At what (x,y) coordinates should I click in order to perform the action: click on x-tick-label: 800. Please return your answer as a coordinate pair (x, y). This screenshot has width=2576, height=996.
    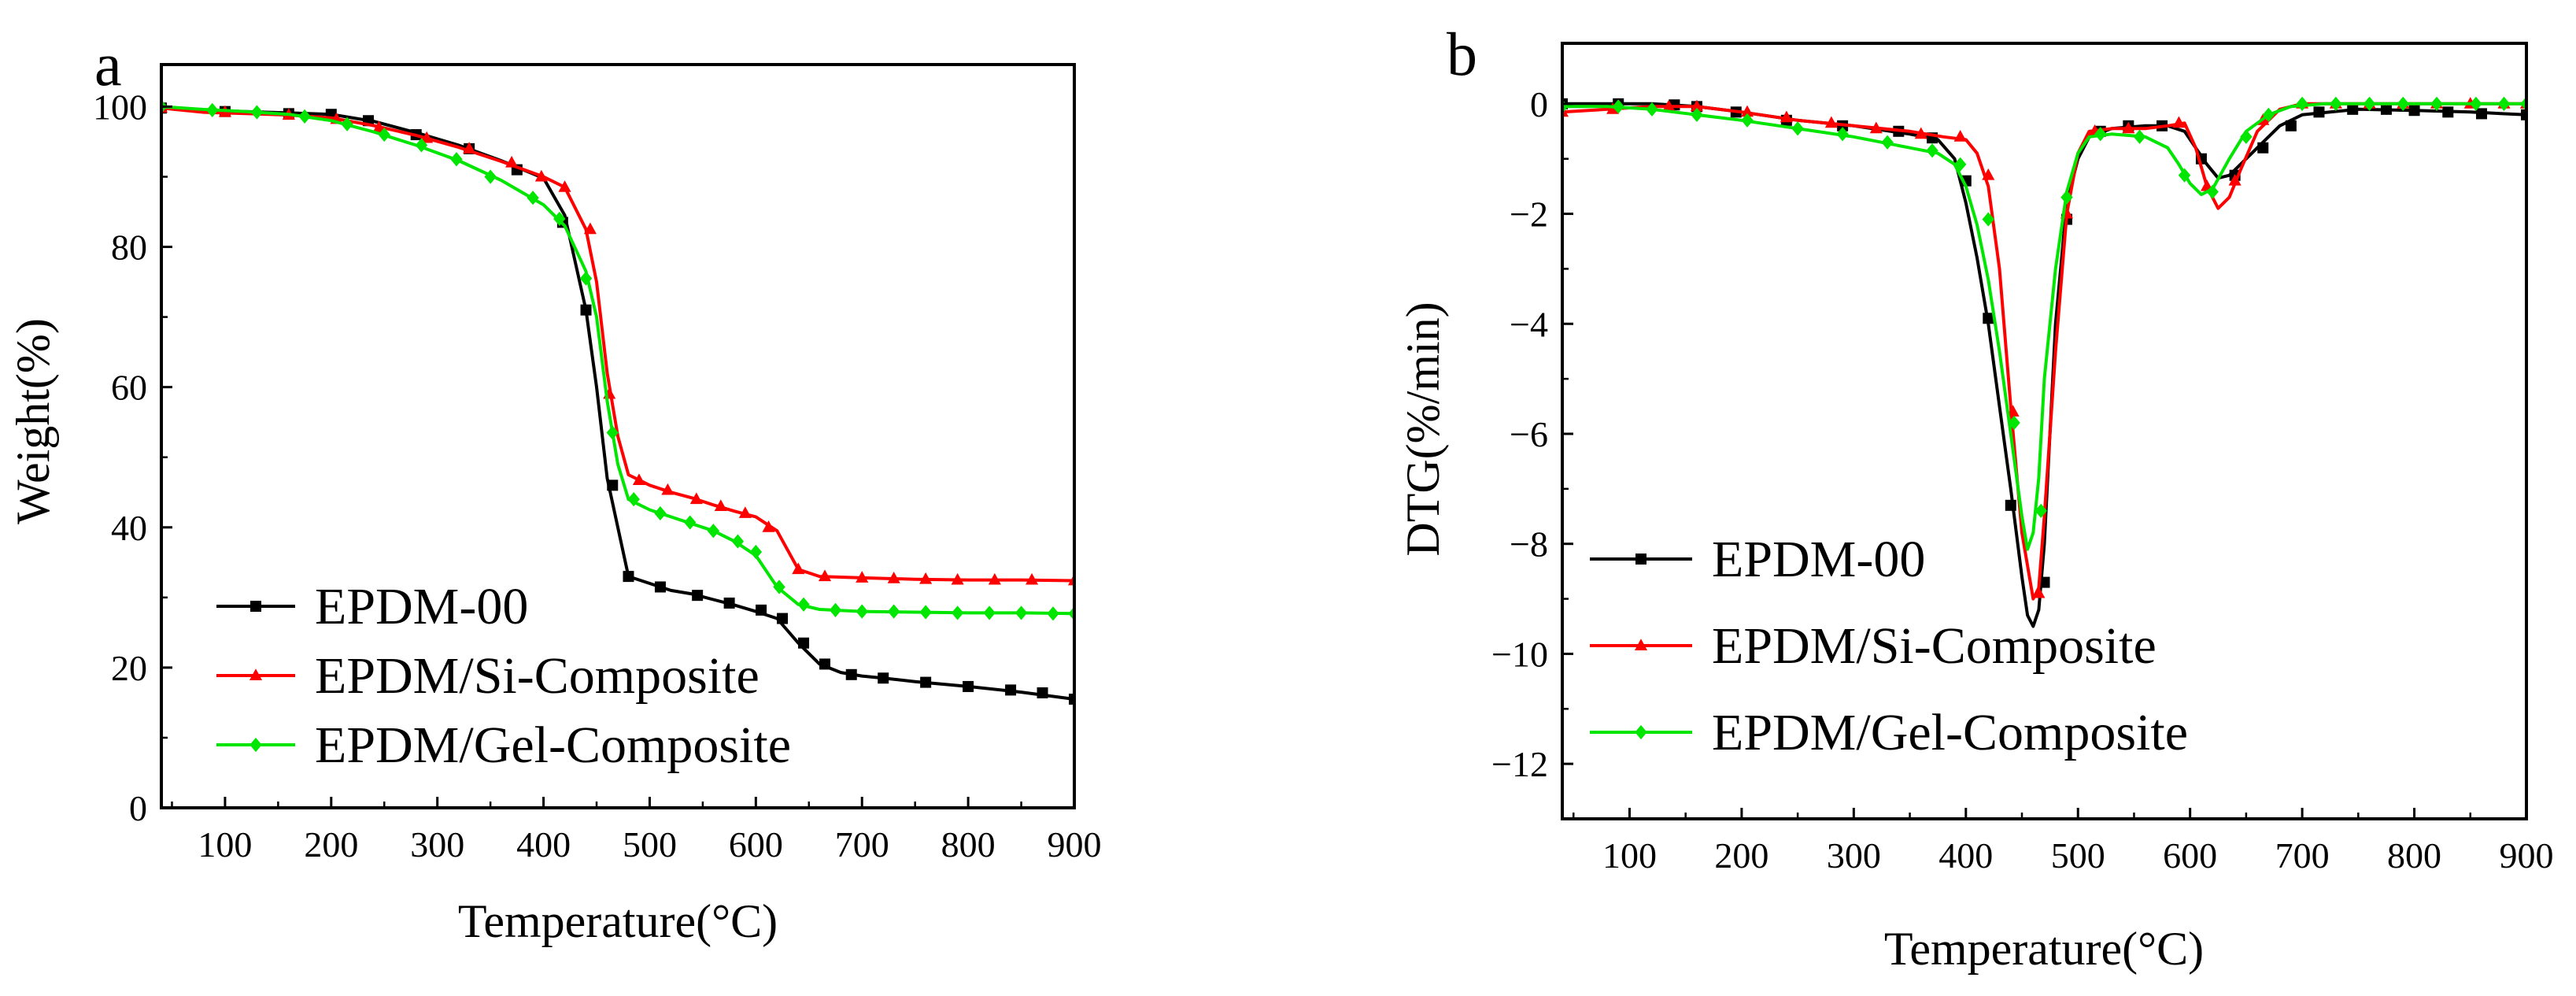
    Looking at the image, I should click on (2414, 856).